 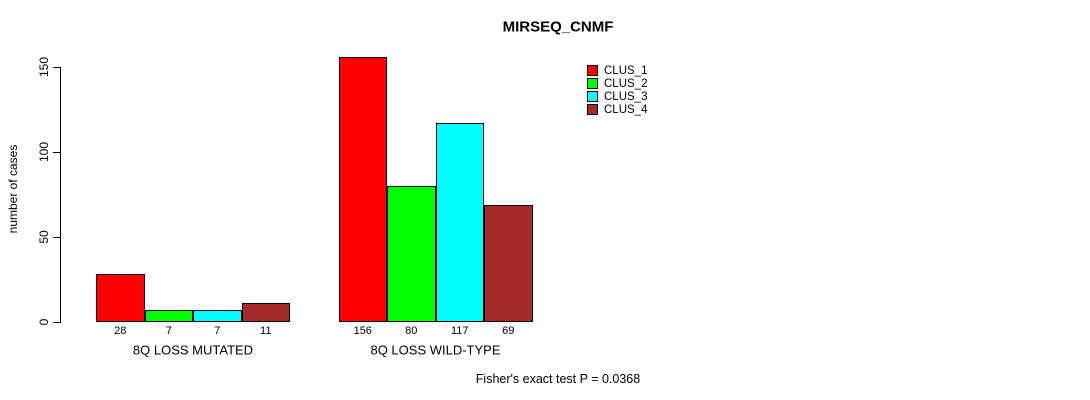 I want to click on legend-item: CLUS_1, so click(x=617, y=70).